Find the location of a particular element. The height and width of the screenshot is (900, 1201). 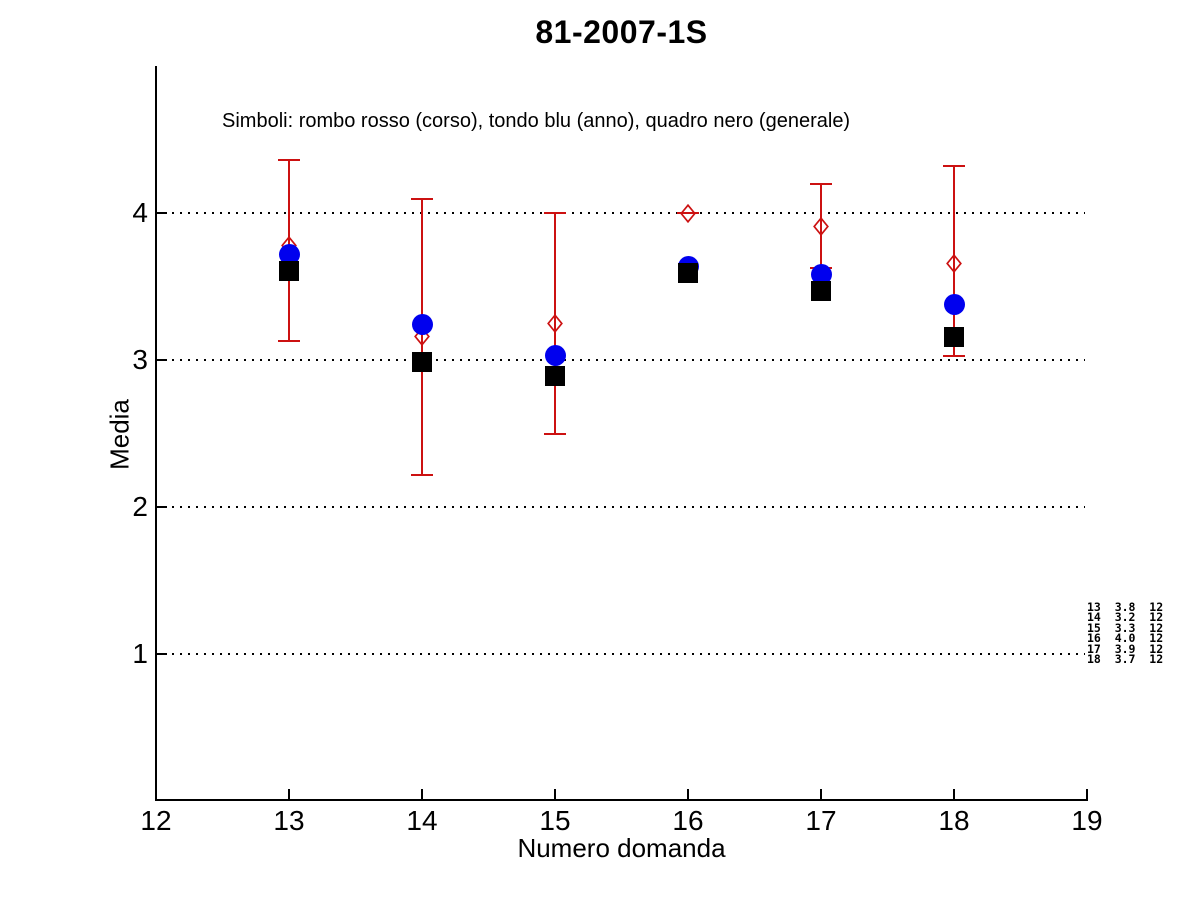

y-tick-label: 1 is located at coordinates (140, 653).